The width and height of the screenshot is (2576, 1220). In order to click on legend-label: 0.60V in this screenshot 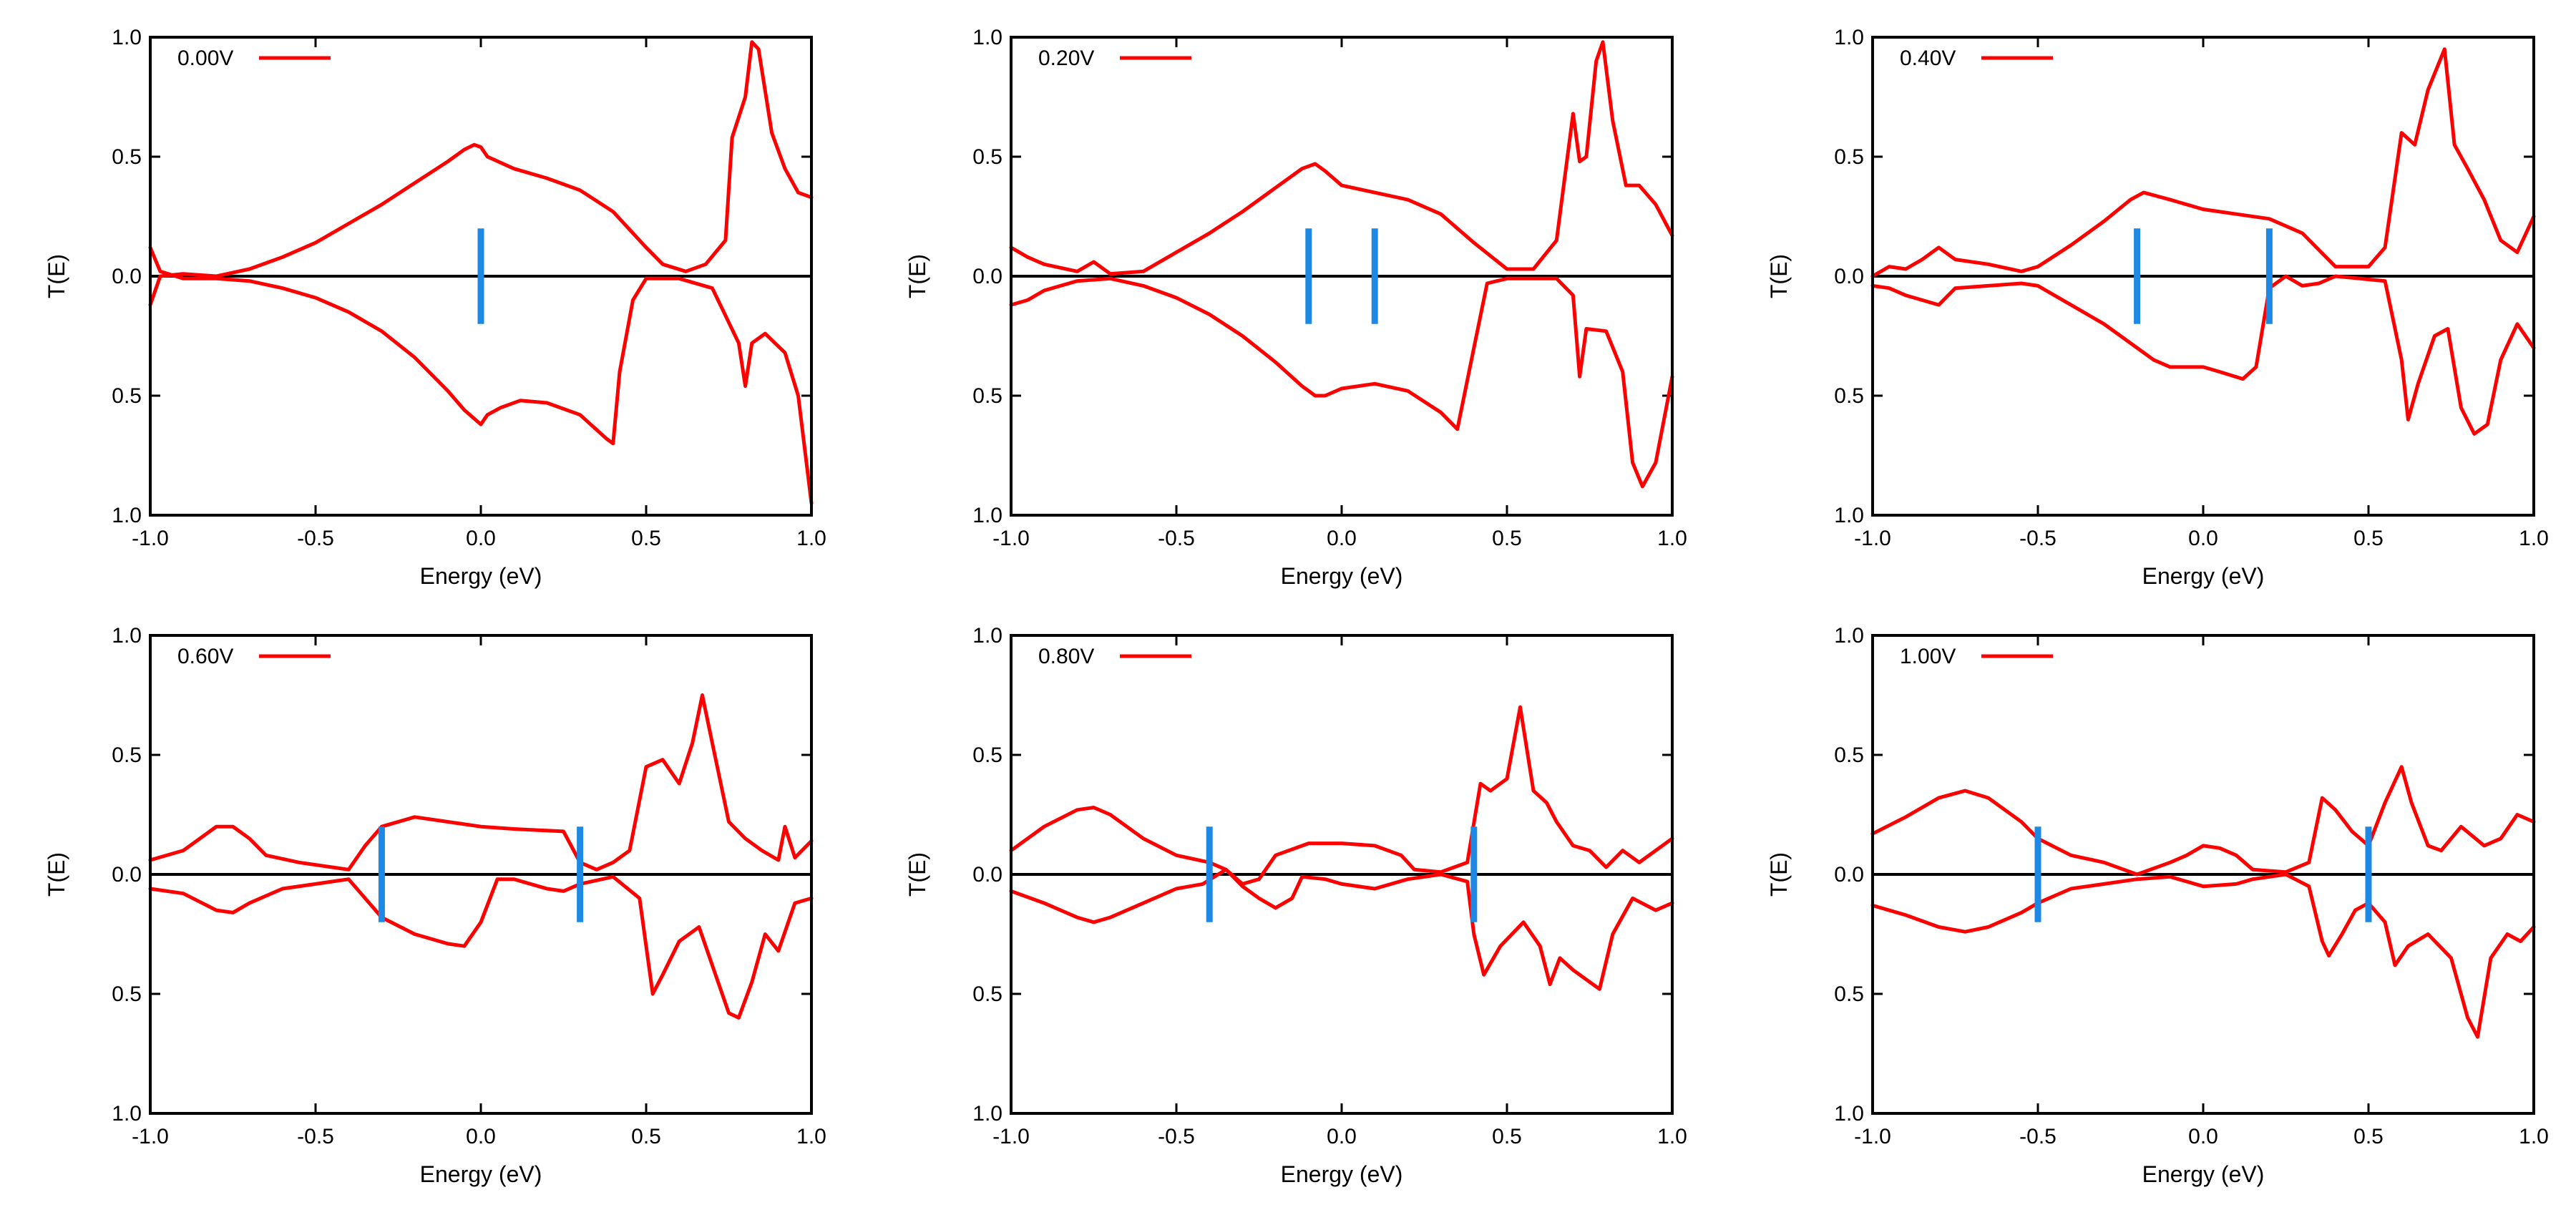, I will do `click(205, 656)`.